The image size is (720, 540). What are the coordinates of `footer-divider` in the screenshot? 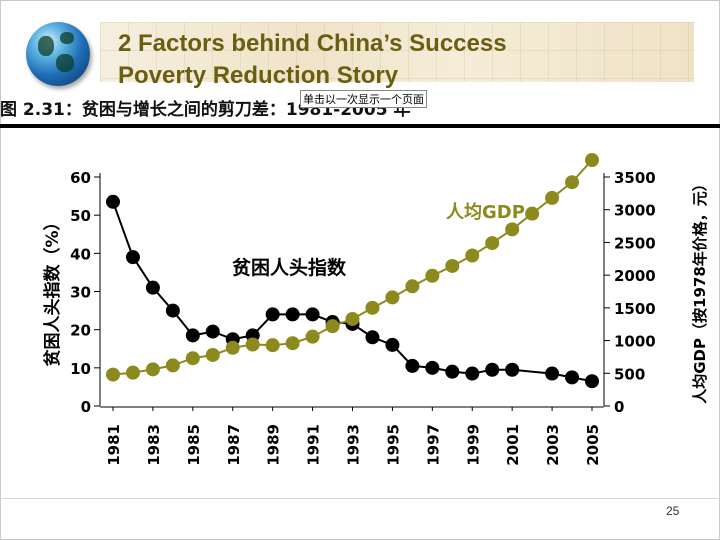 It's located at (360, 498).